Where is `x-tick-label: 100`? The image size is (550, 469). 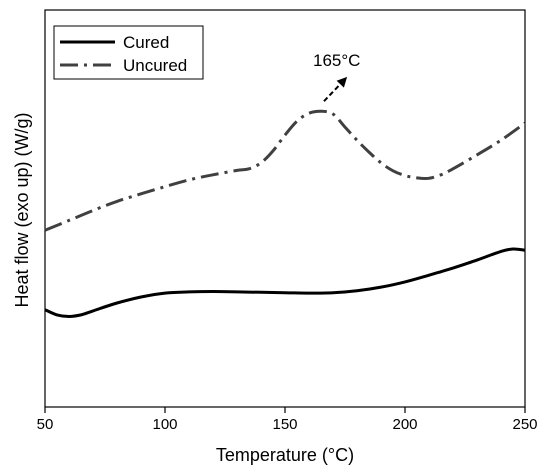 x-tick-label: 100 is located at coordinates (164, 424).